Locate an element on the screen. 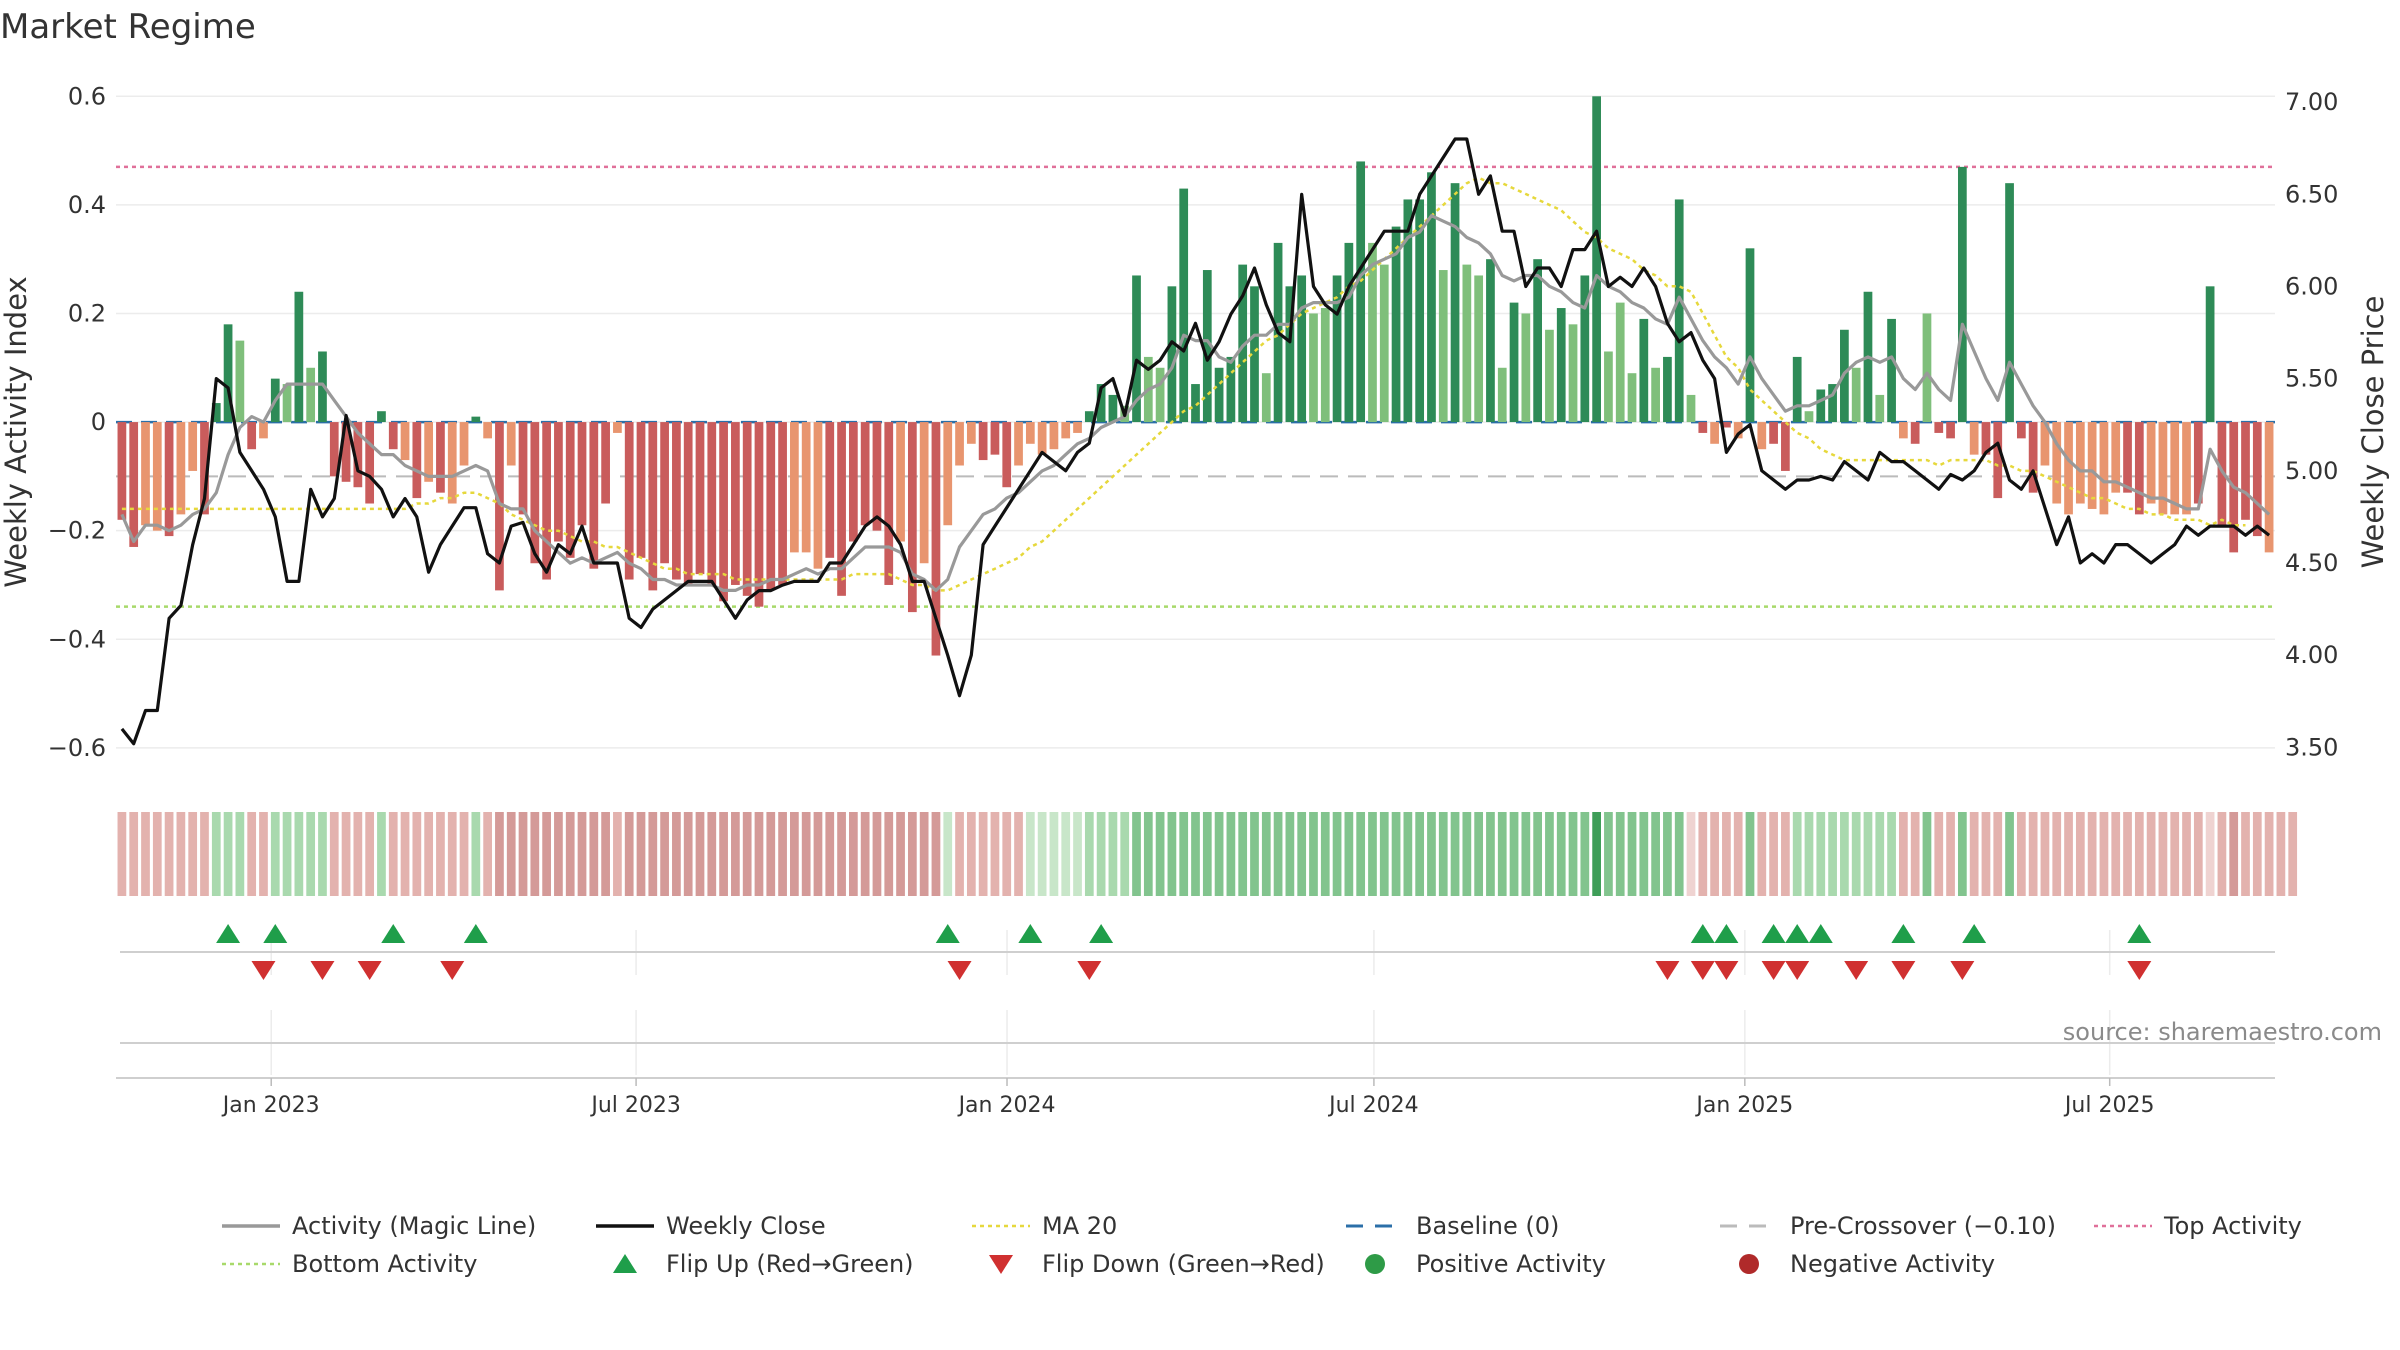  legend-swatch is located at coordinates (1749, 1264).